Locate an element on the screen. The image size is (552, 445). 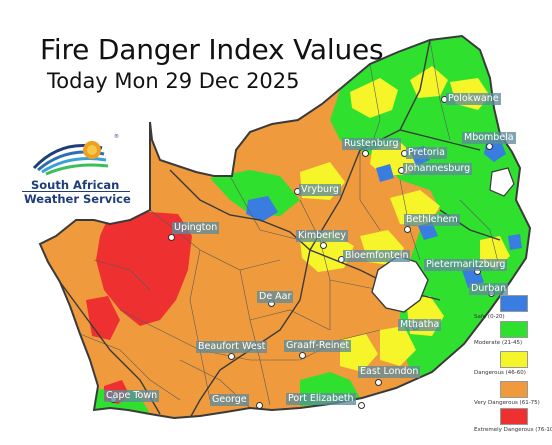
city-label: De Aar is located at coordinates (275, 297).